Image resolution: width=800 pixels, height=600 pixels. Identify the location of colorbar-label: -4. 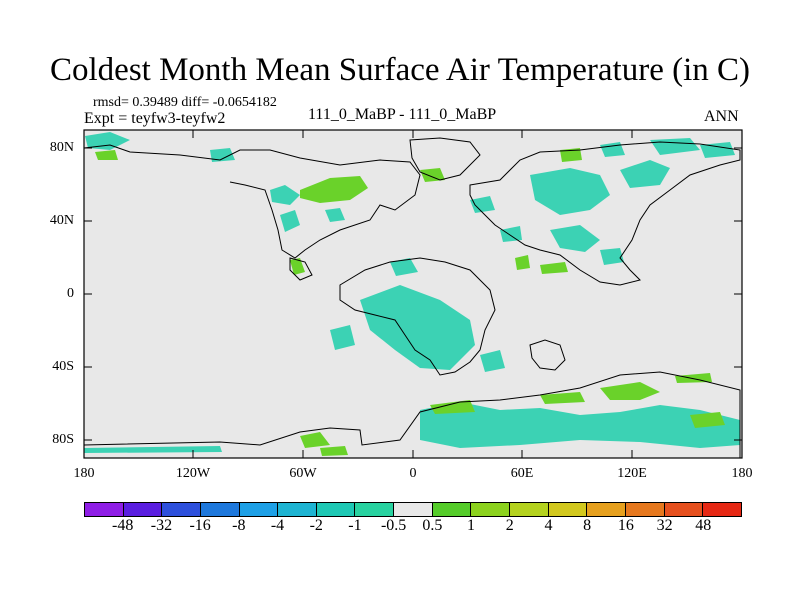
(277, 525).